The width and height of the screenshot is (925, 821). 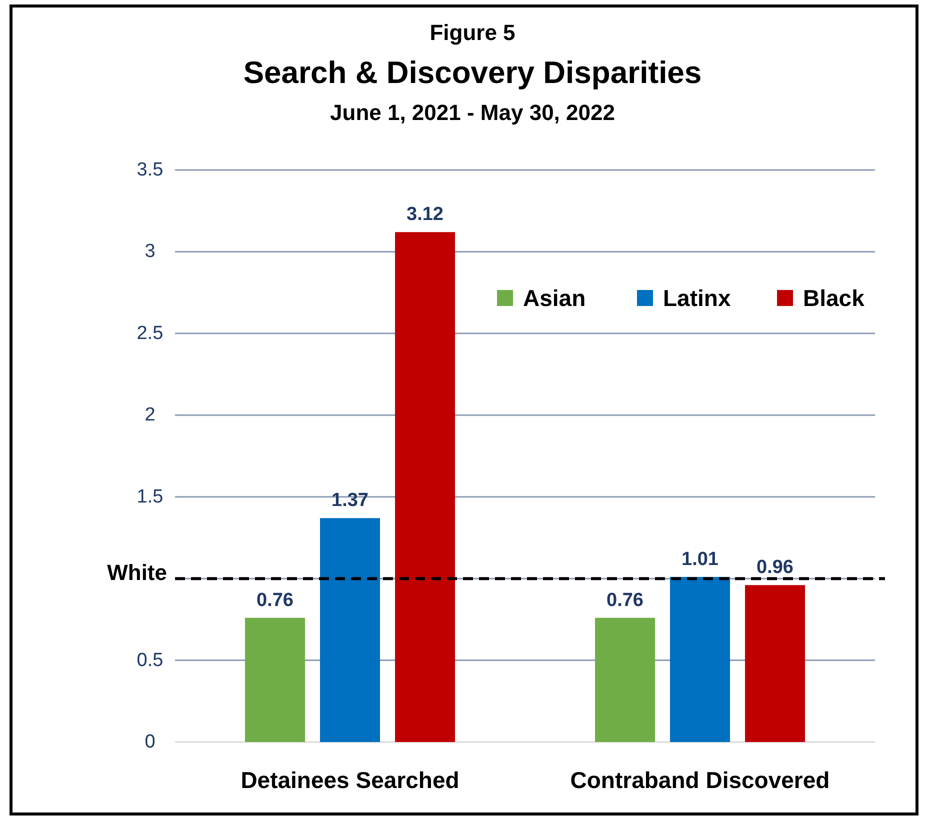 I want to click on caption: Figure 5, so click(x=473, y=32).